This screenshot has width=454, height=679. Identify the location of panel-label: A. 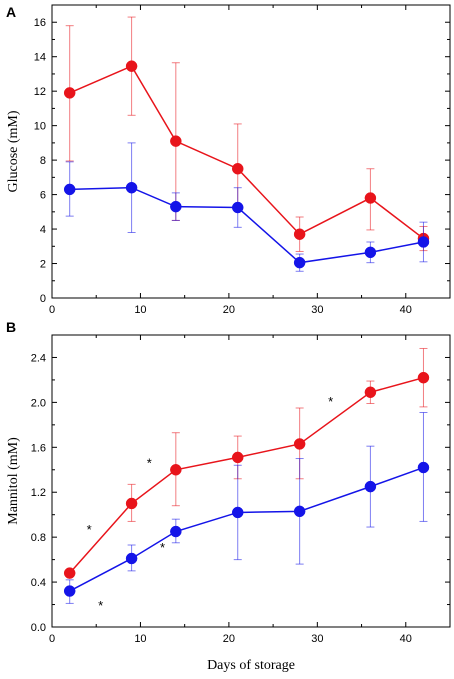
(11, 12).